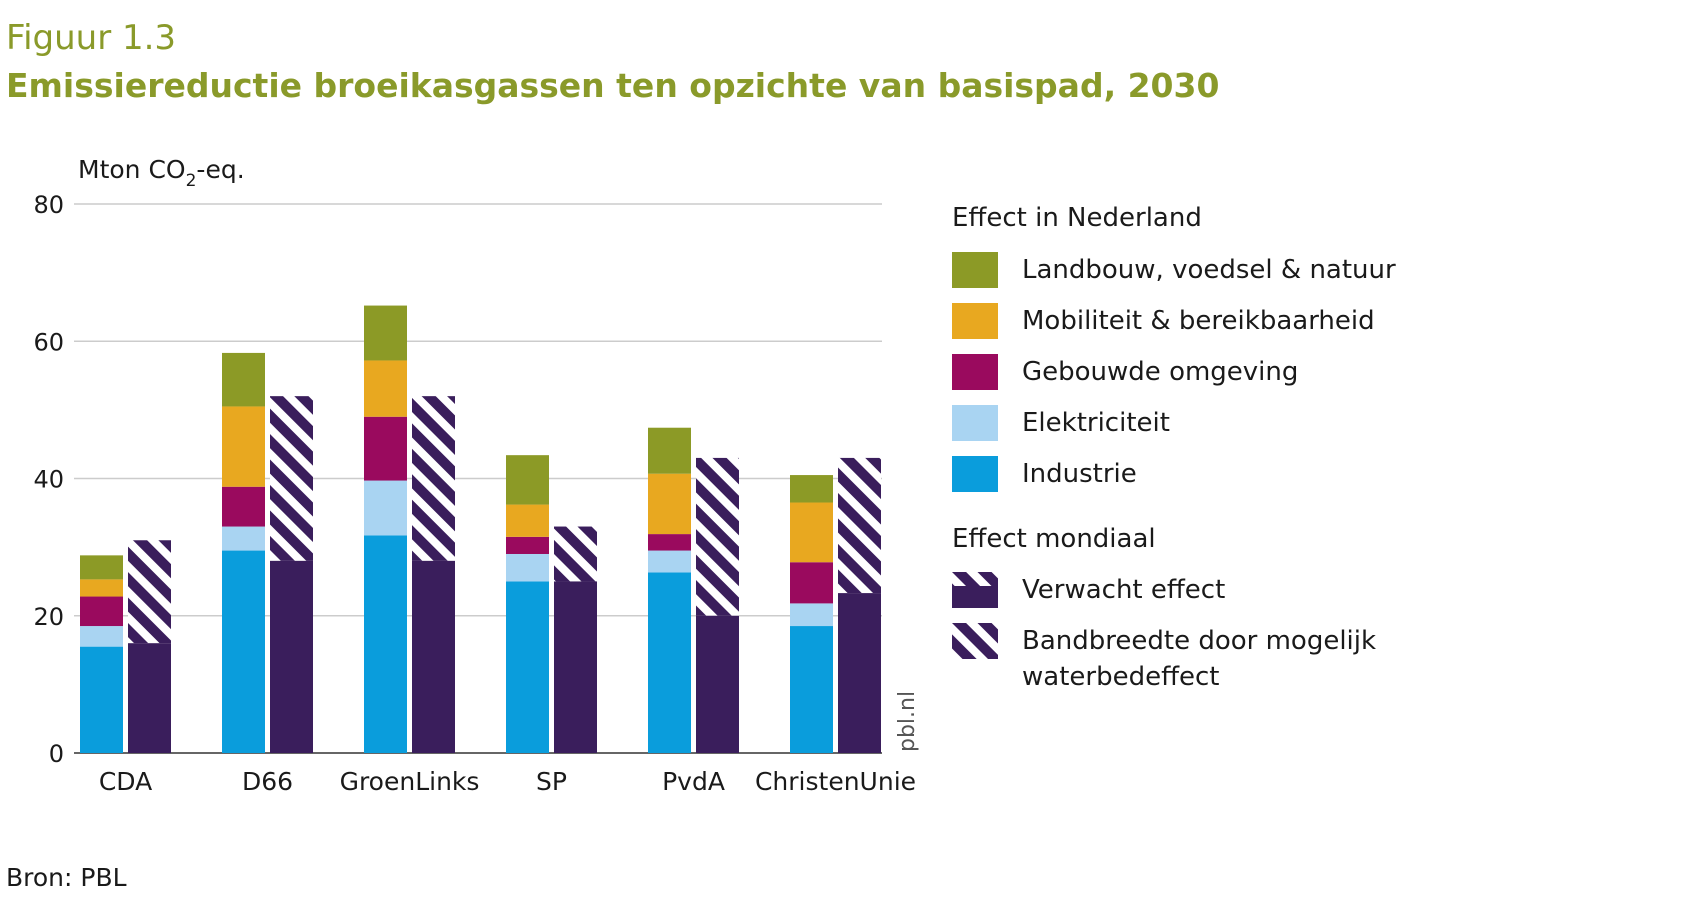  What do you see at coordinates (811, 583) in the screenshot?
I see `bar-gebouwd-christenunie` at bounding box center [811, 583].